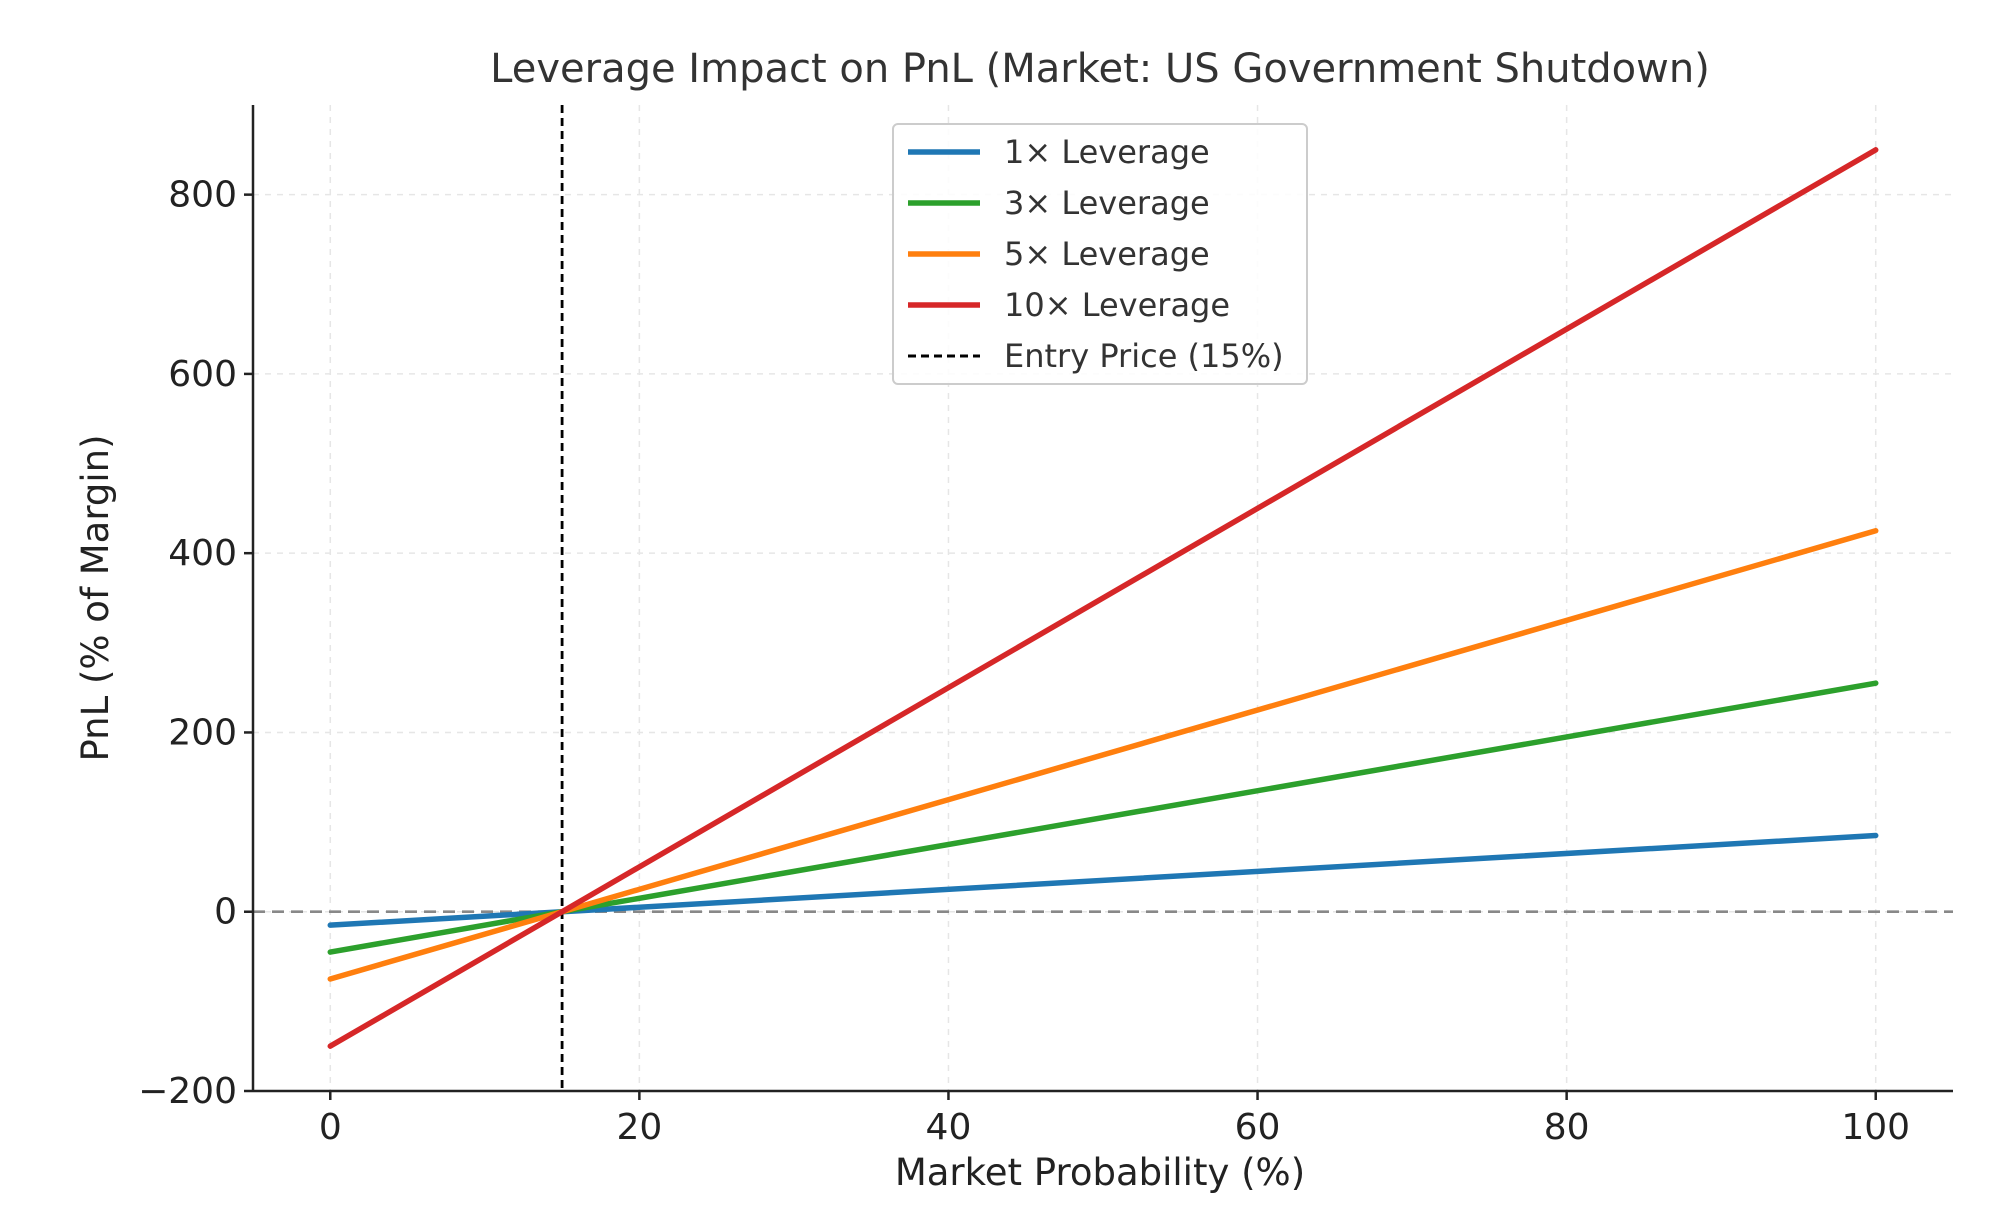 The width and height of the screenshot is (1999, 1225). Describe the element at coordinates (187, 1091) in the screenshot. I see `y-tick-label: −200` at that location.